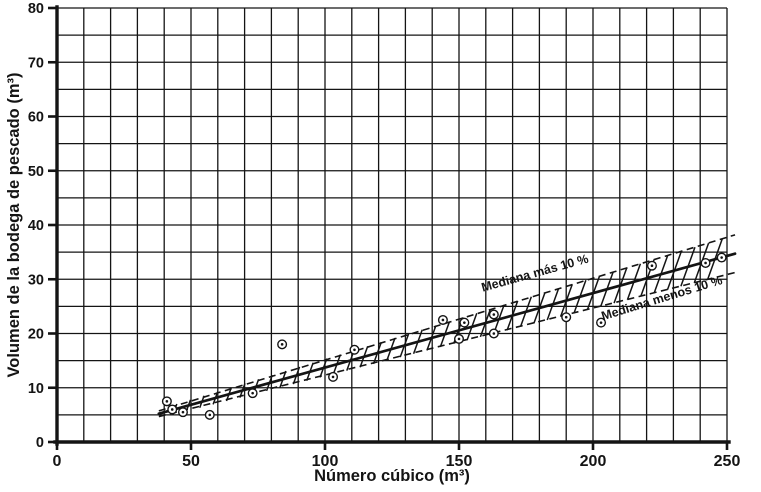 The image size is (761, 492). Describe the element at coordinates (36, 226) in the screenshot. I see `y-tick-label: 40` at that location.